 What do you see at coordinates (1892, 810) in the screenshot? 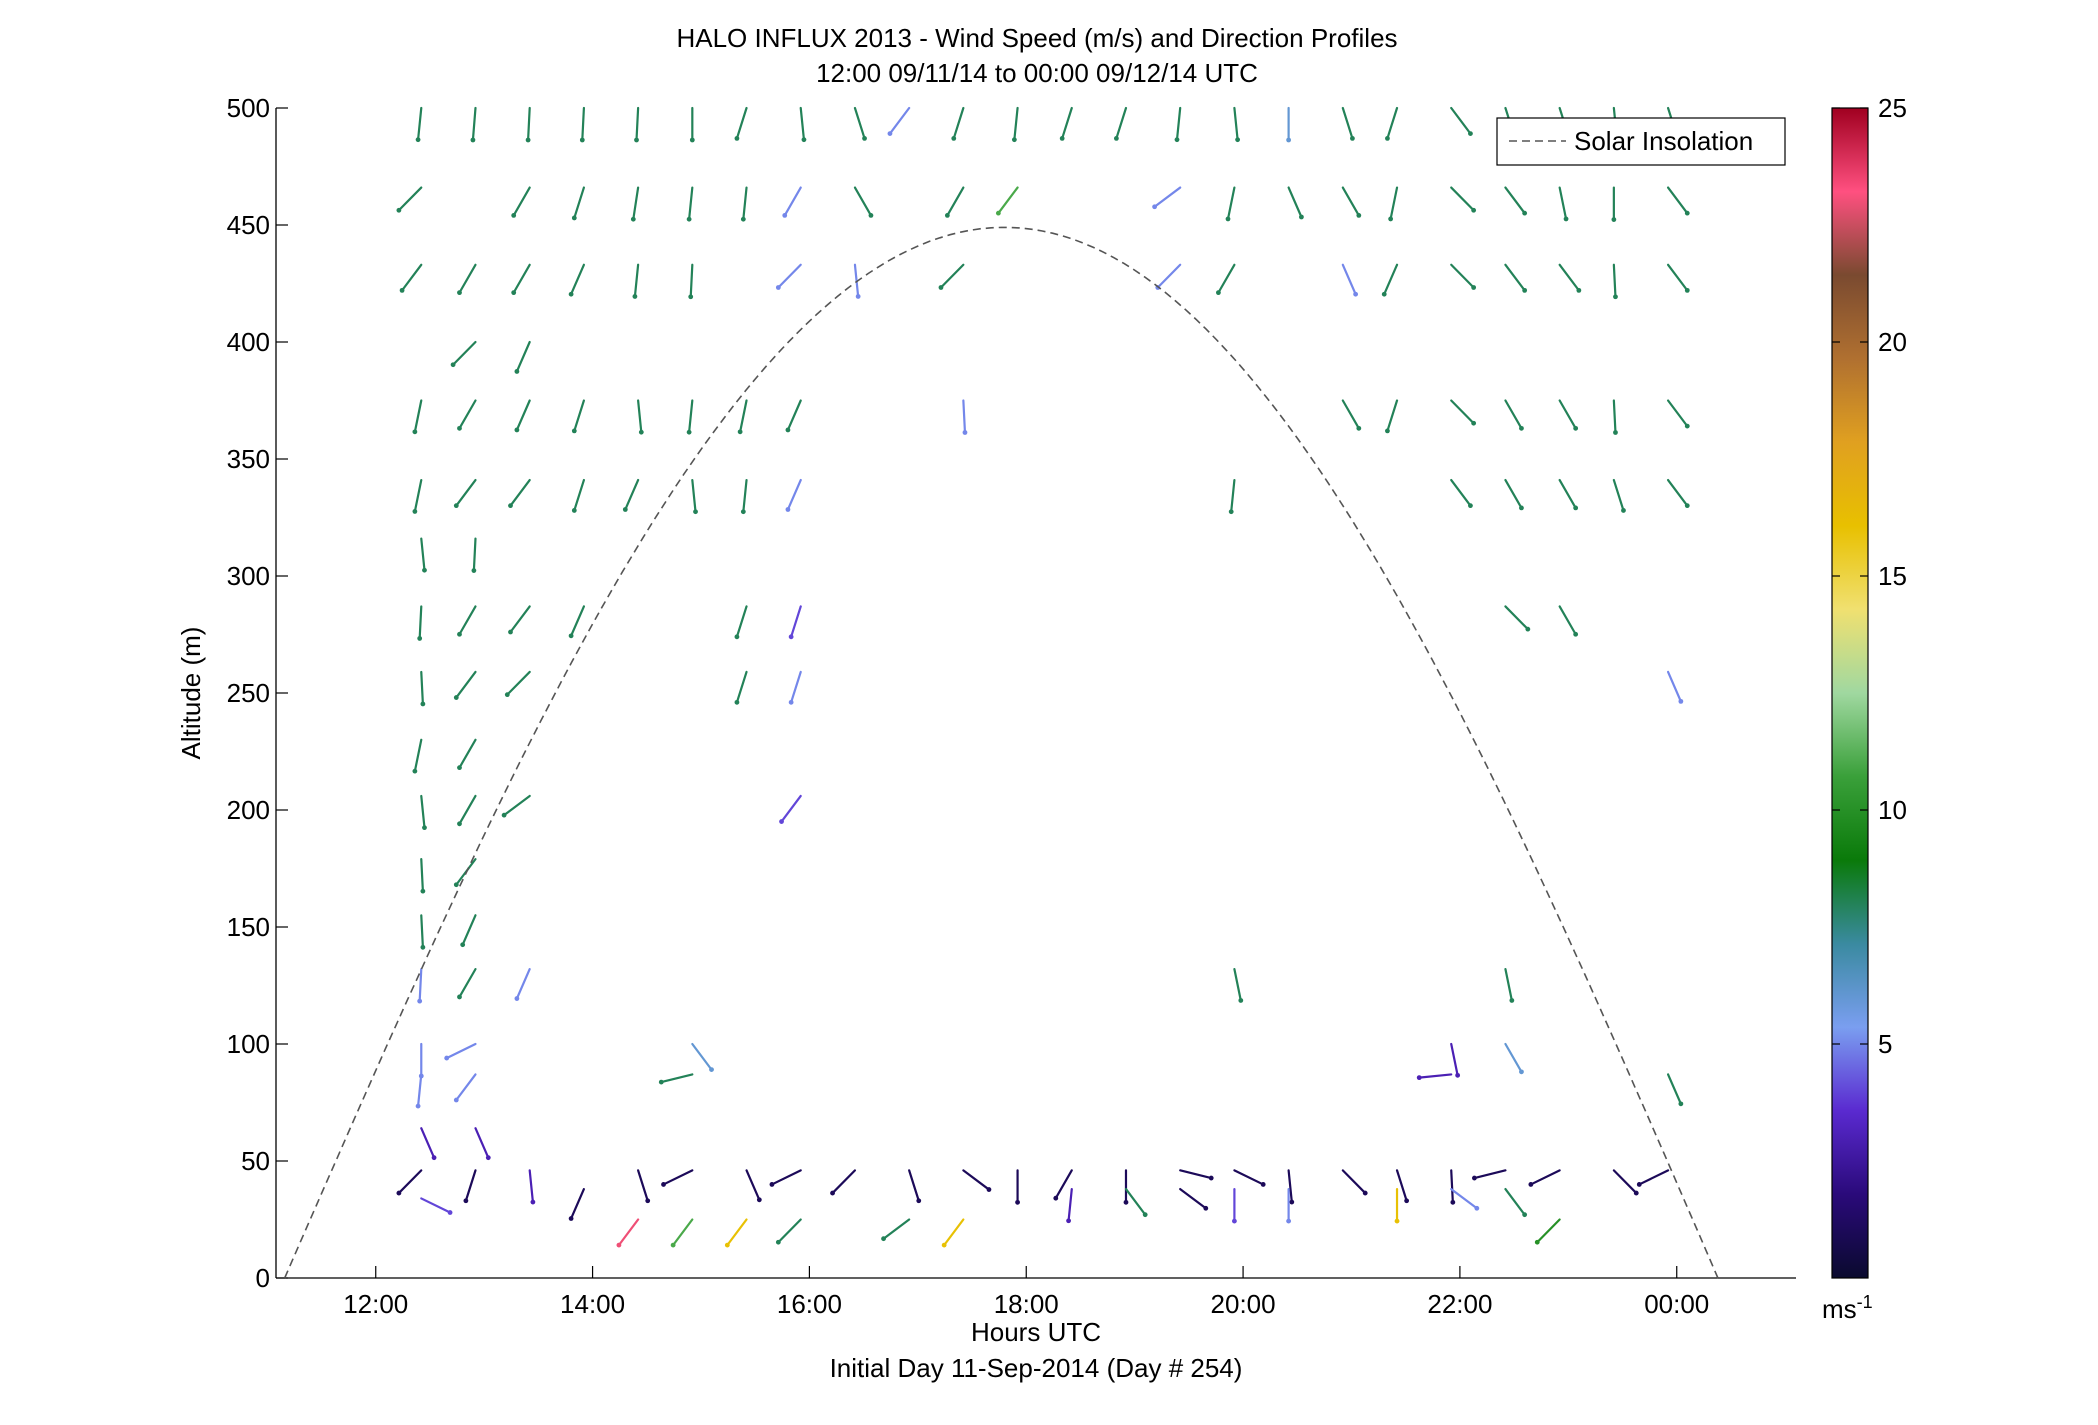
I see `colorbar-tick-label: 10` at bounding box center [1892, 810].